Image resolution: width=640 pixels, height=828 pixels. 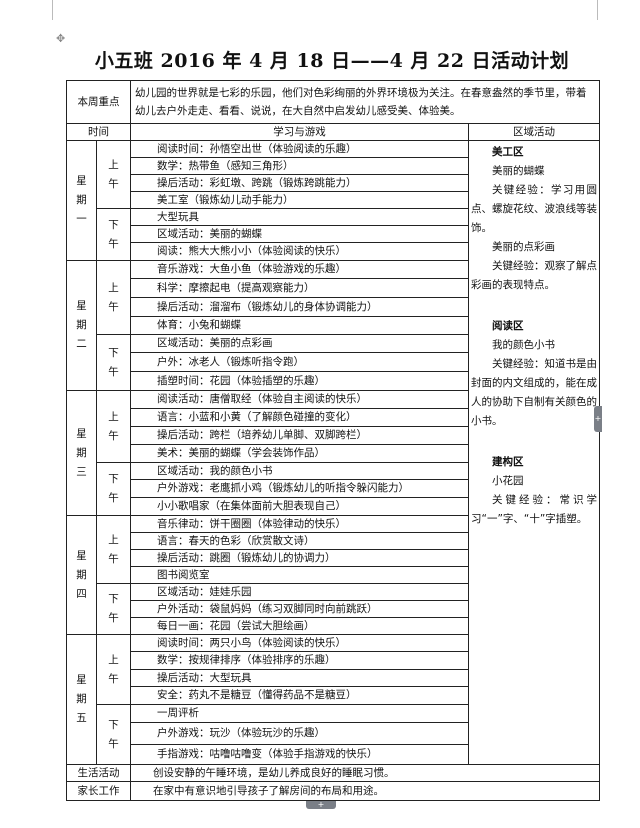 What do you see at coordinates (299, 488) in the screenshot?
I see `activity-cell: 户外游戏：老鹰抓小鸡（锻炼幼儿的听指令躲闪能力）` at bounding box center [299, 488].